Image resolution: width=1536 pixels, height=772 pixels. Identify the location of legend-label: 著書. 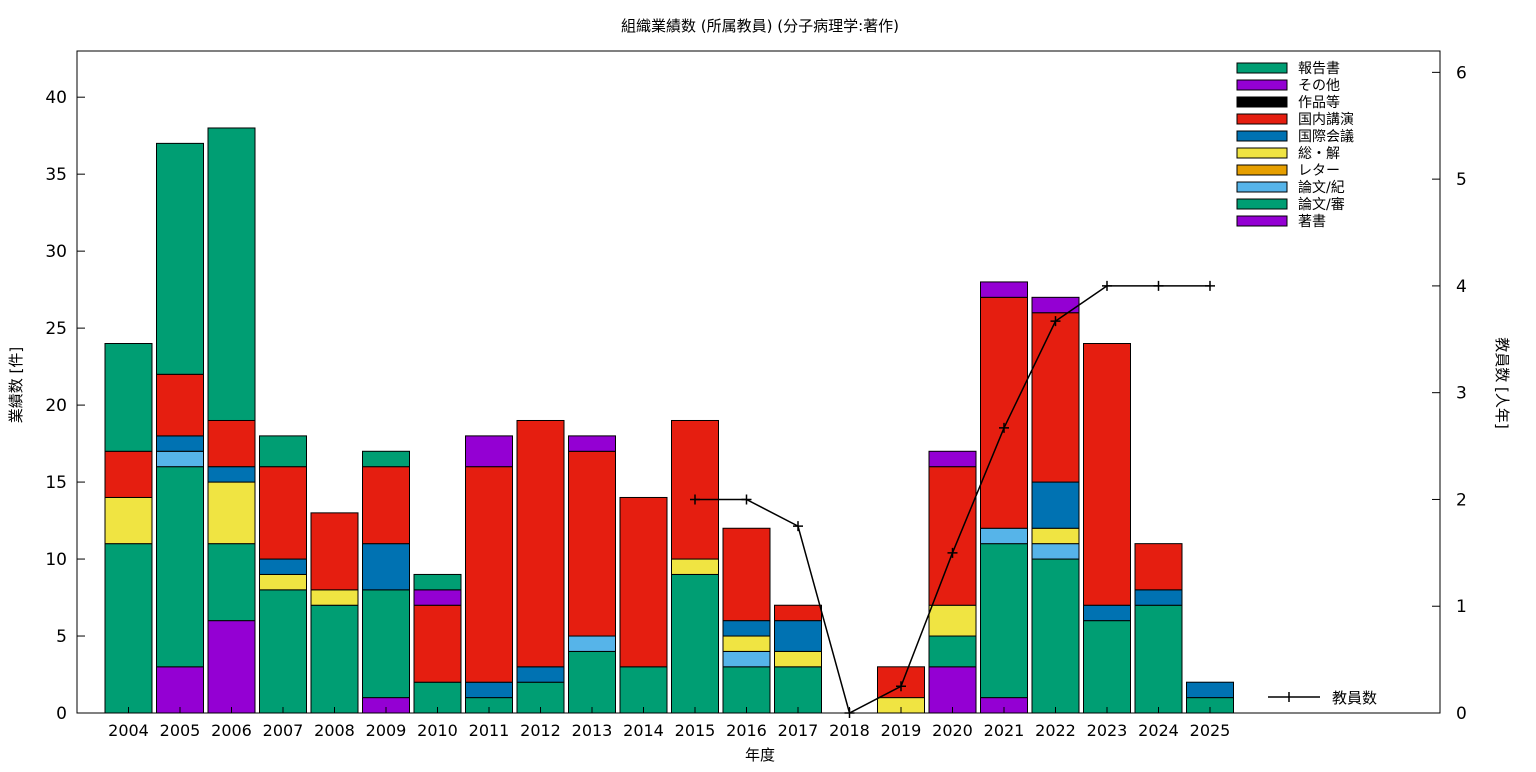
(1312, 222).